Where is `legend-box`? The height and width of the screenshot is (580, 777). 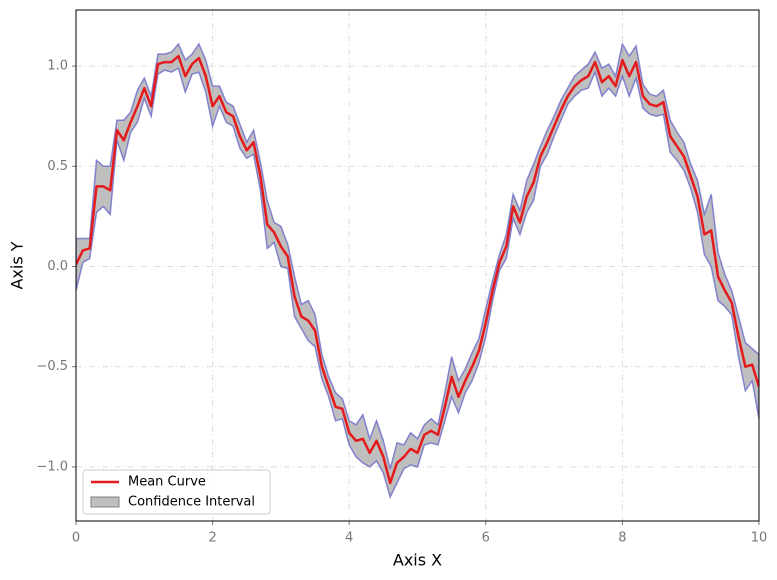 legend-box is located at coordinates (176, 492).